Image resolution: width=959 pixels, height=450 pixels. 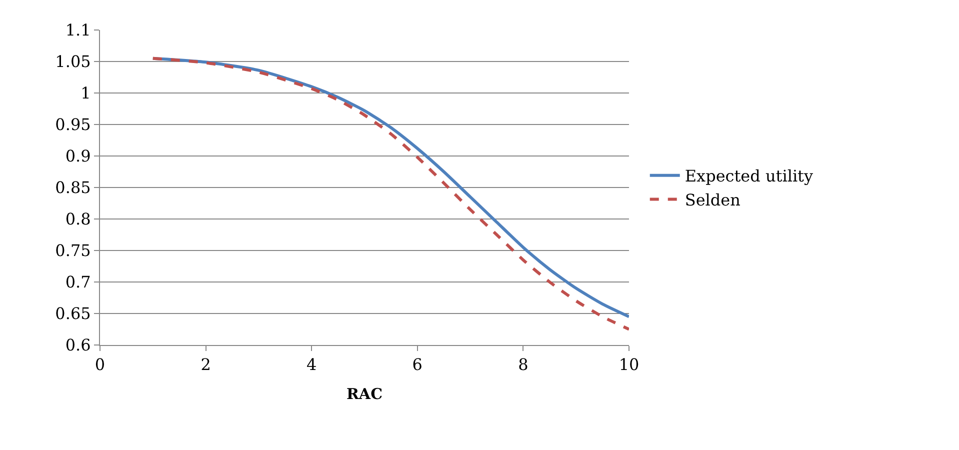 What do you see at coordinates (73, 314) in the screenshot?
I see `y-tick-label: 0.65` at bounding box center [73, 314].